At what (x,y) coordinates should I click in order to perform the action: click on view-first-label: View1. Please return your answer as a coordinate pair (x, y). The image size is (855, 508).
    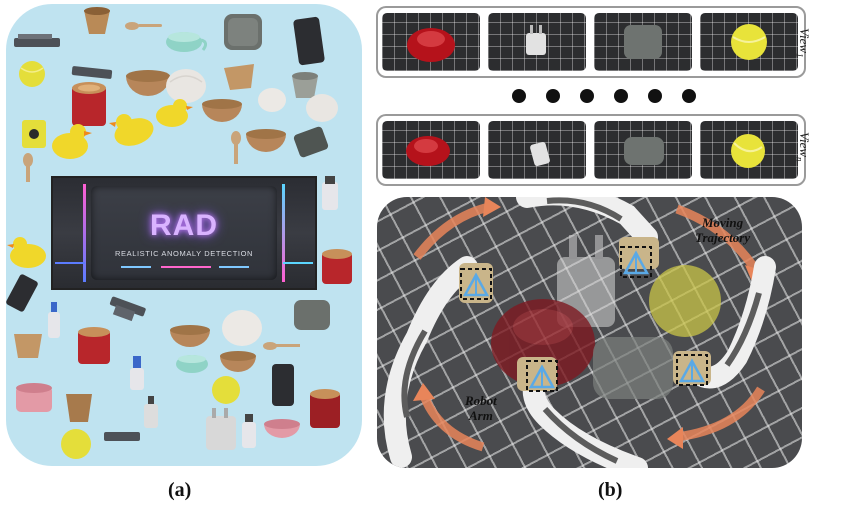
    Looking at the image, I should click on (803, 43).